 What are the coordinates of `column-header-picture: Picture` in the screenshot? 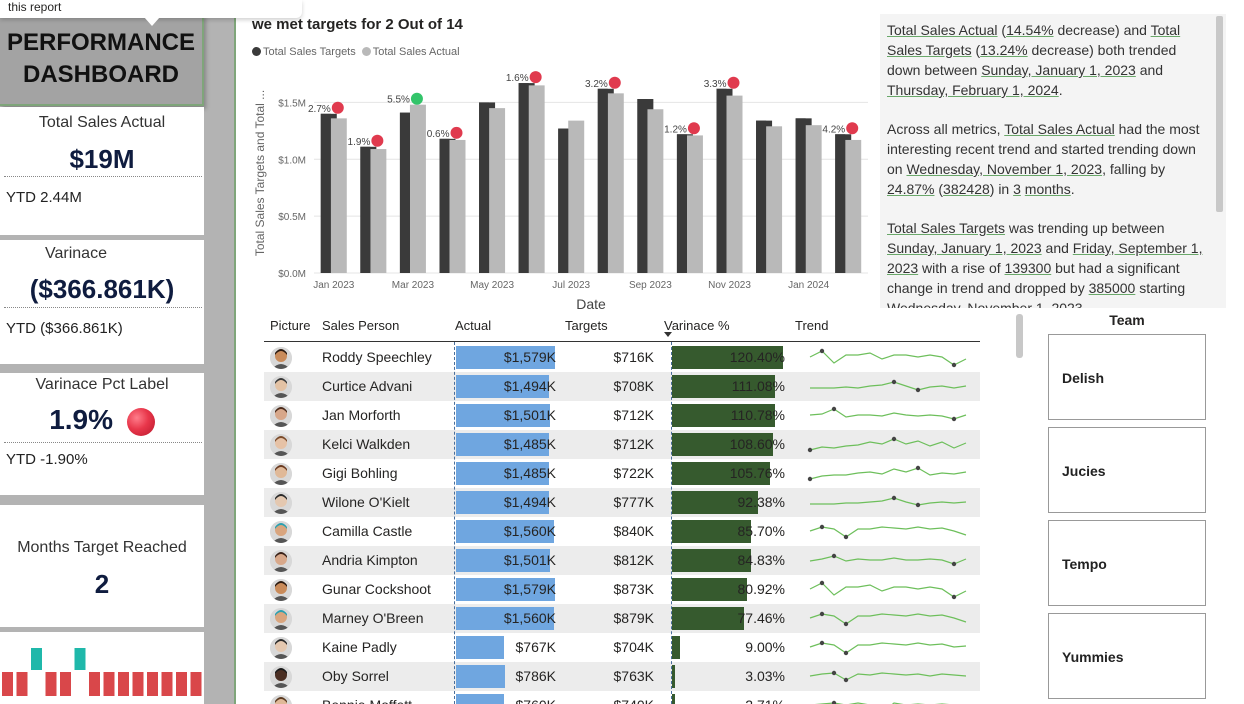 It's located at (290, 325).